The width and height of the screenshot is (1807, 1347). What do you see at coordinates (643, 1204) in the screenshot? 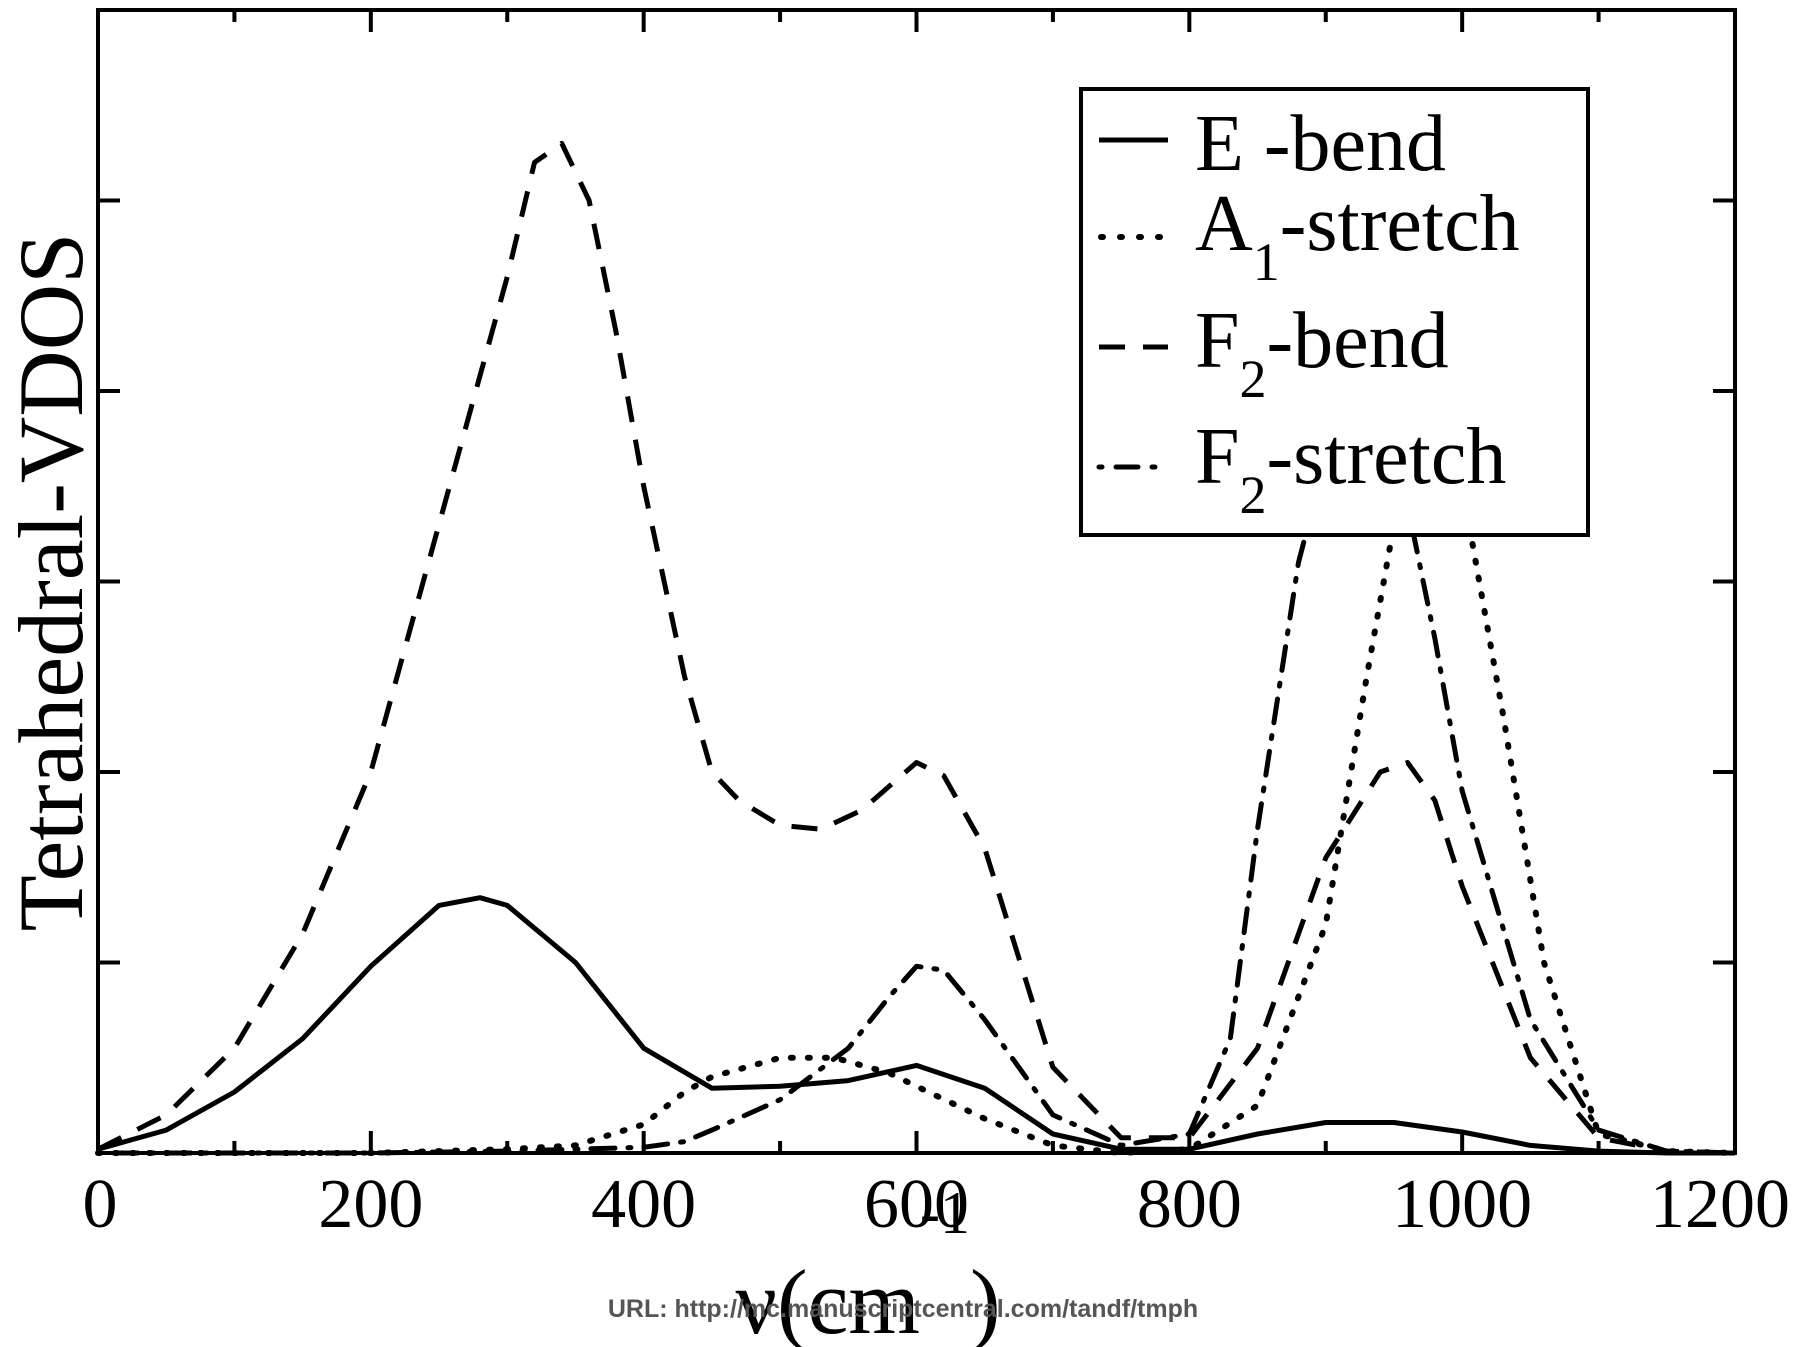
I see `x-tick-label: 400` at bounding box center [643, 1204].